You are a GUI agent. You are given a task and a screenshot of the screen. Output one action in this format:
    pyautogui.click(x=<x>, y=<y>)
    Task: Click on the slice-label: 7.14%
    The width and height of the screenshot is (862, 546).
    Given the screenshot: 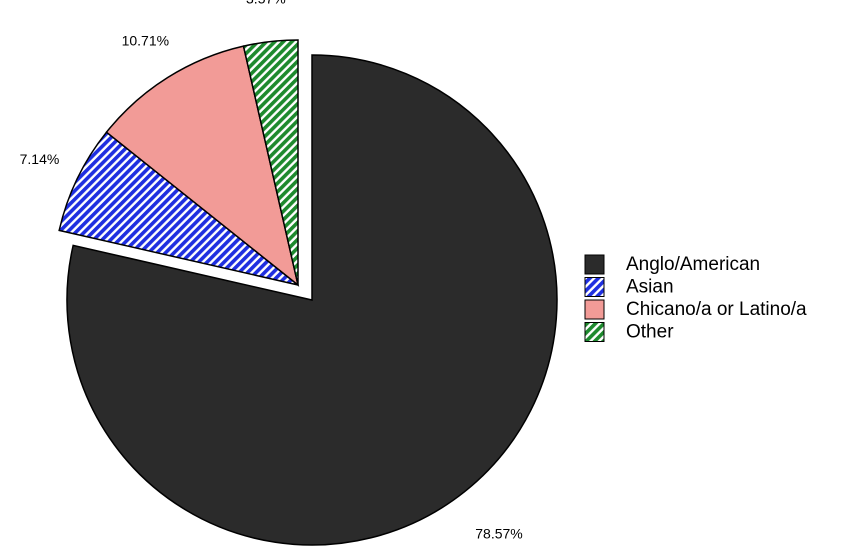 What is the action you would take?
    pyautogui.click(x=40, y=159)
    